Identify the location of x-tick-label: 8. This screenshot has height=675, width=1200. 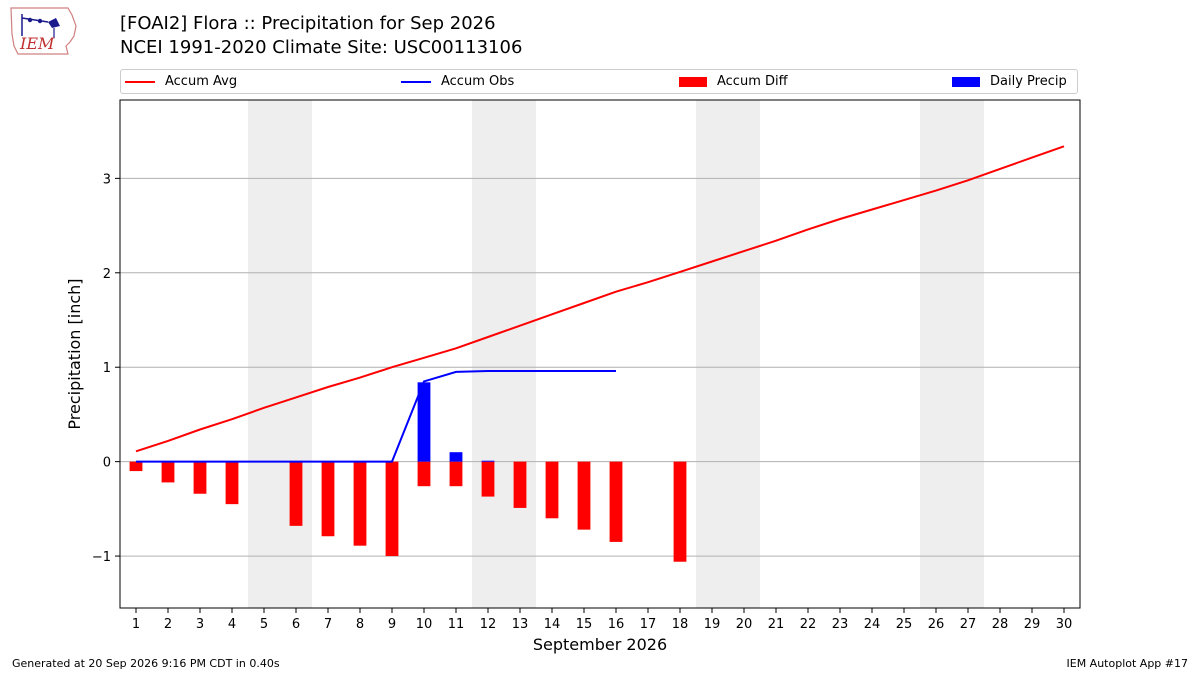
(360, 624).